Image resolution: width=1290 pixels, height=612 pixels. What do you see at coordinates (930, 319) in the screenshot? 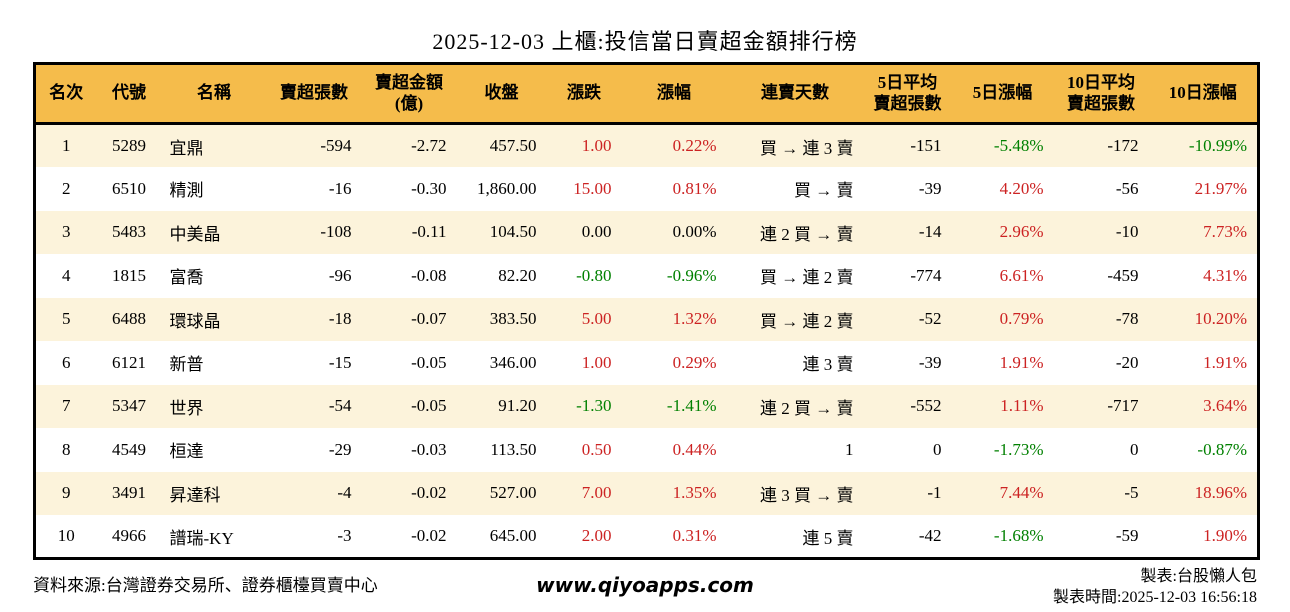
I see `cell-avg5-net-sell-shares: -52` at bounding box center [930, 319].